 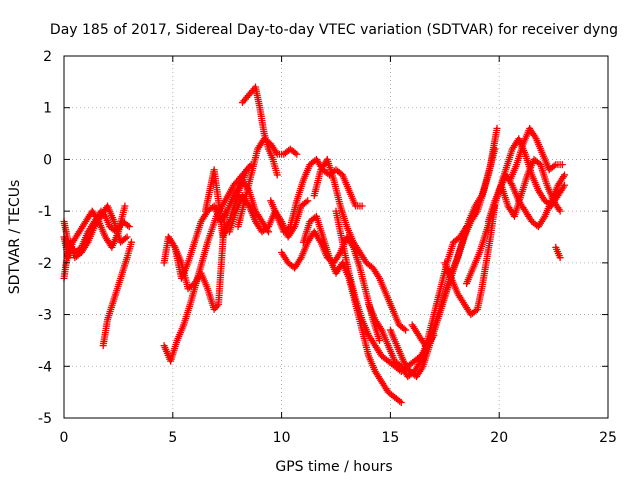 What do you see at coordinates (47, 109) in the screenshot?
I see `y-tick-label: 1` at bounding box center [47, 109].